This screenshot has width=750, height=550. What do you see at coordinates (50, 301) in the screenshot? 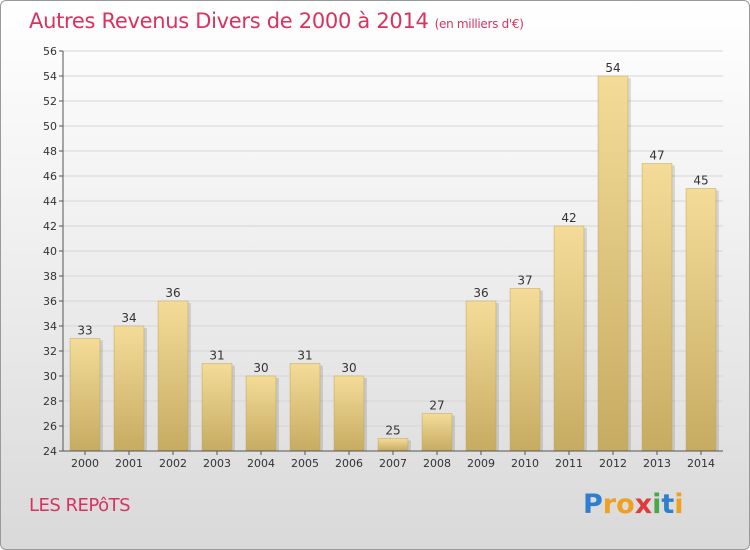
I see `y-tick-label: 36` at bounding box center [50, 301].